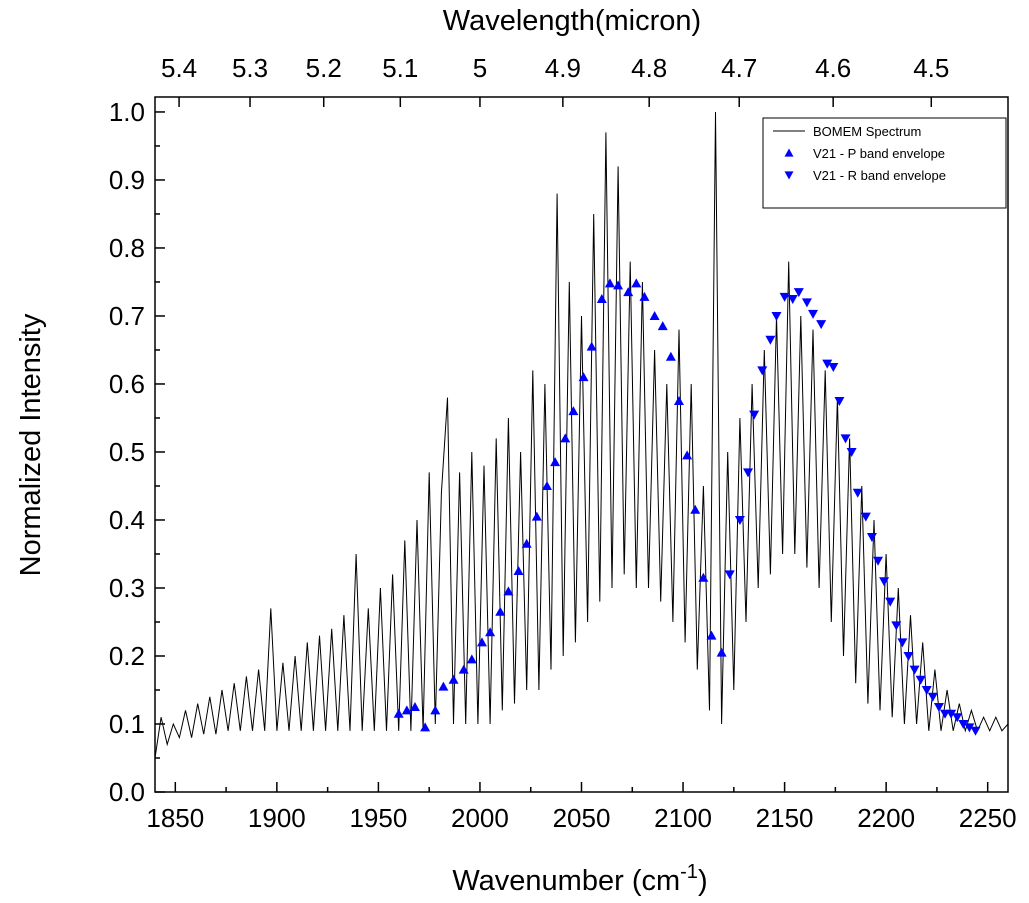 This screenshot has height=903, width=1029. What do you see at coordinates (127, 384) in the screenshot?
I see `y-tick-label: 0.6` at bounding box center [127, 384].